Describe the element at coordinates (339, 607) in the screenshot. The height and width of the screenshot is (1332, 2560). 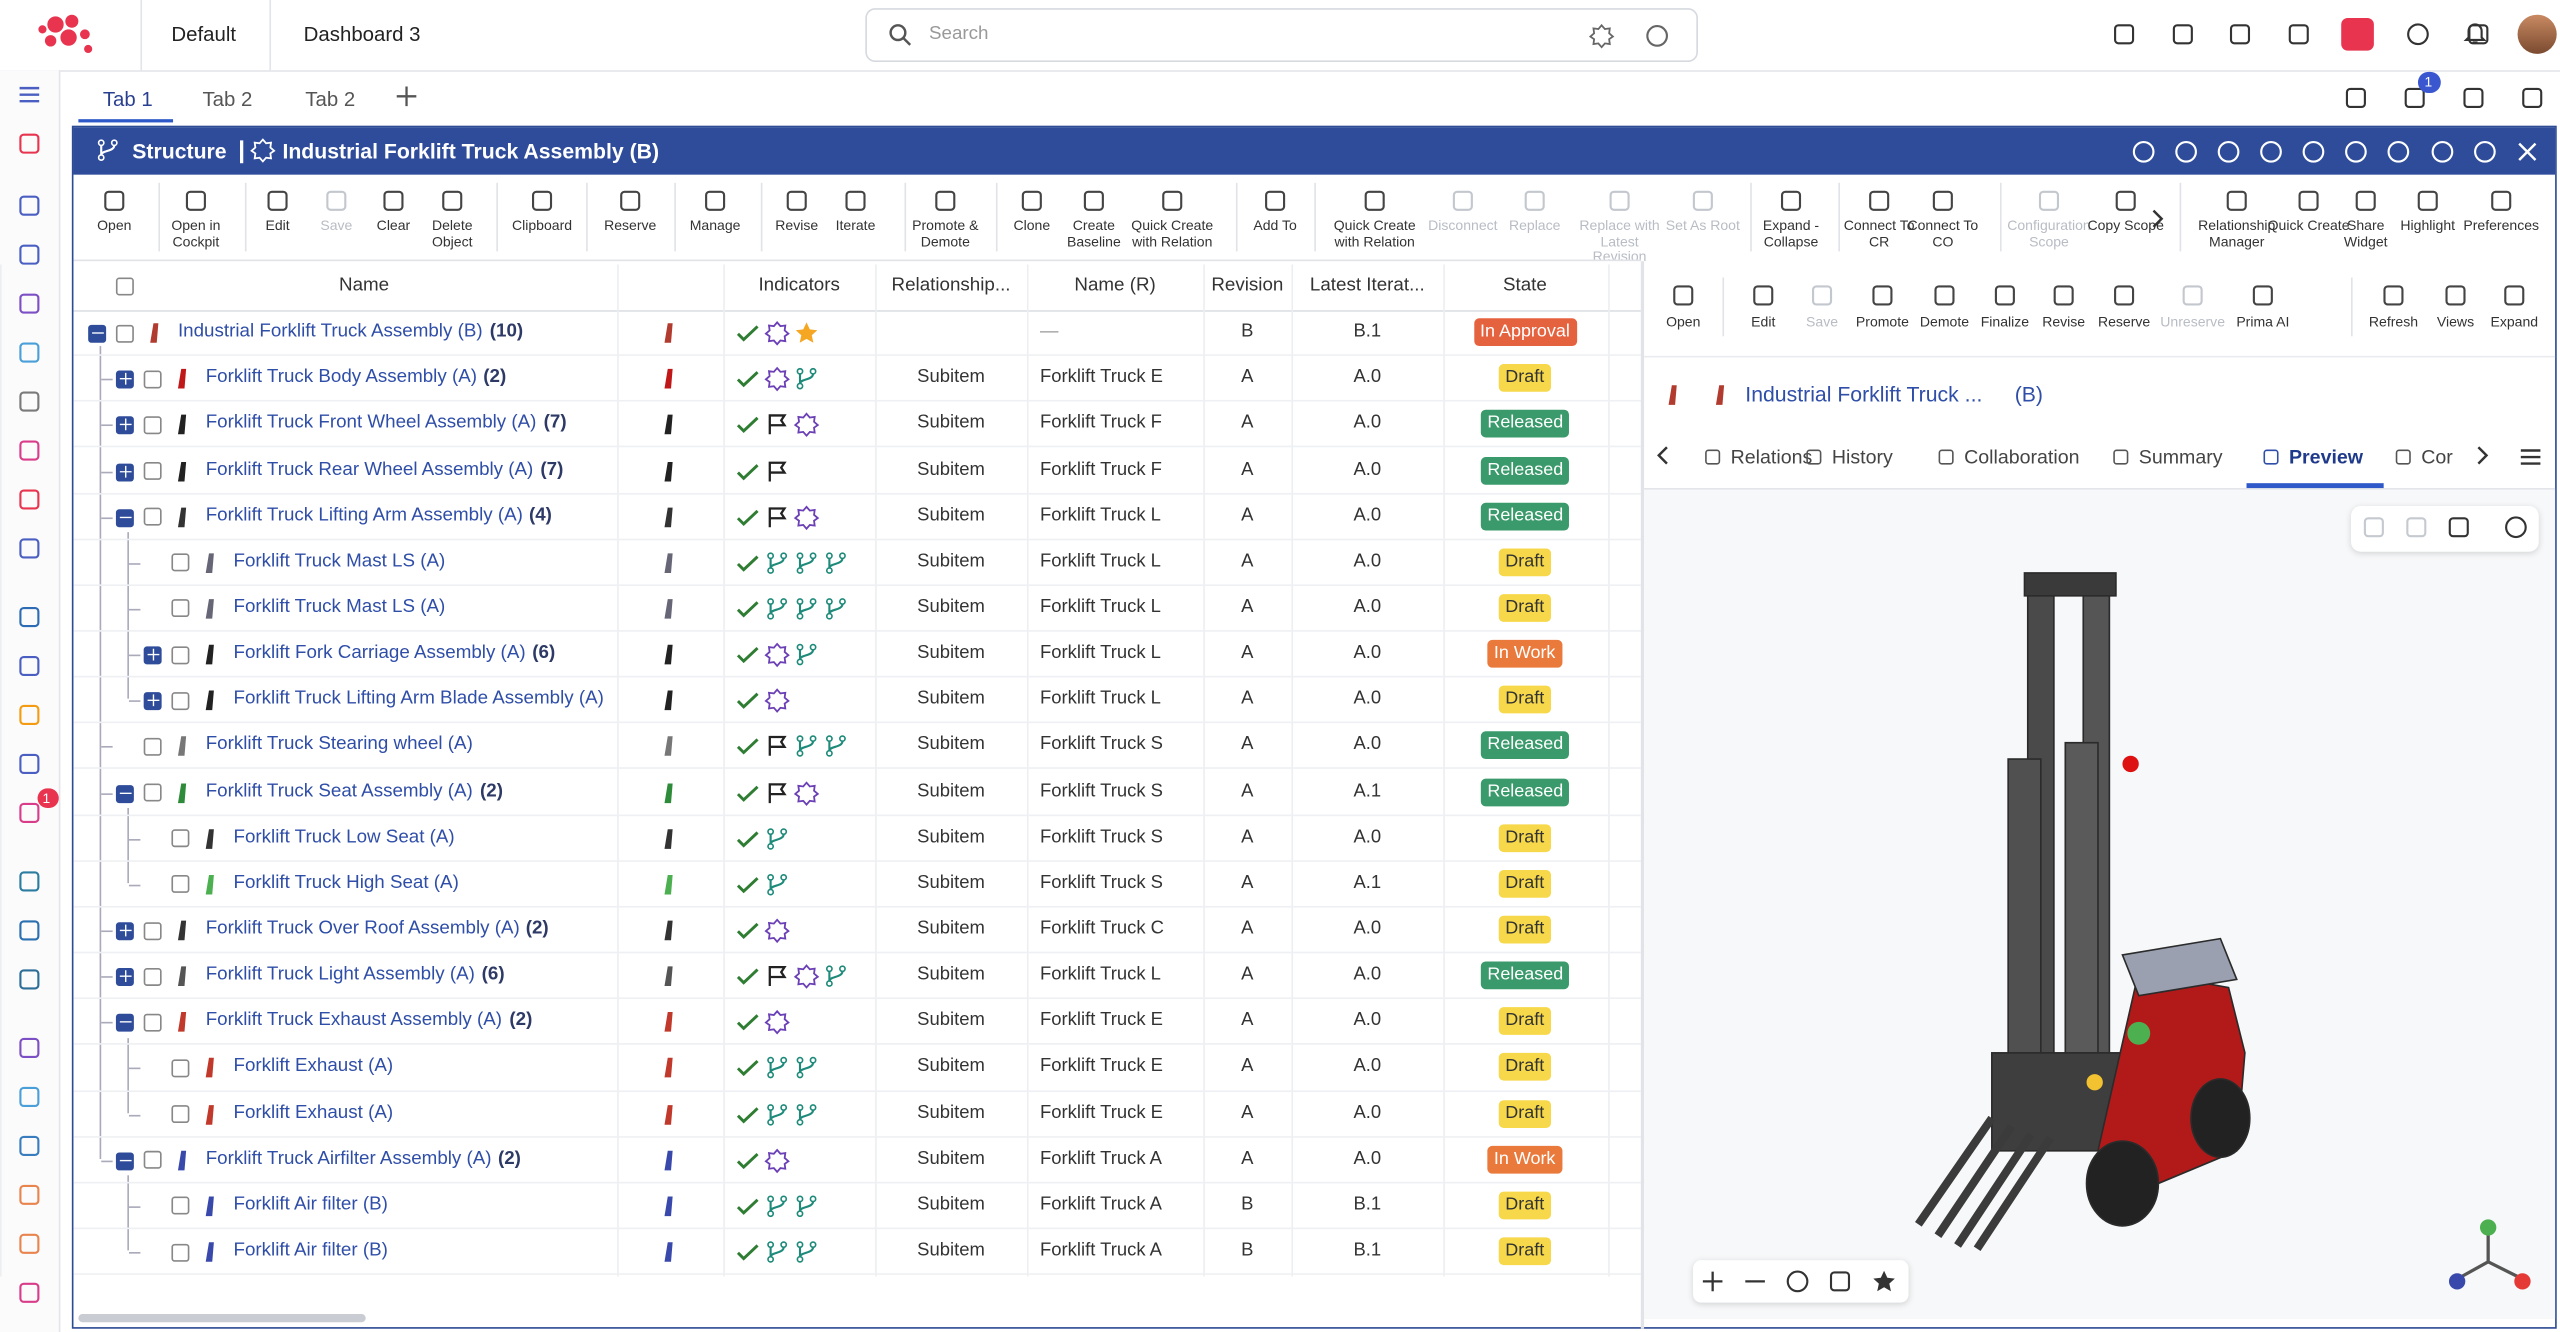
I see `item-name: Forklift Truck Mast LS (A)` at that location.